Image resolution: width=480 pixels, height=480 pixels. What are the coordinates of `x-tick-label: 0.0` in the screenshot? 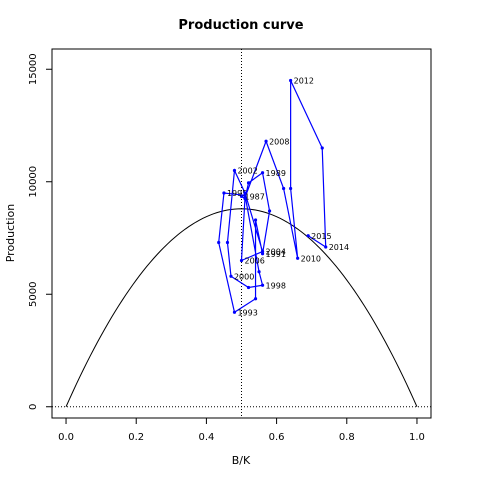 It's located at (66, 437).